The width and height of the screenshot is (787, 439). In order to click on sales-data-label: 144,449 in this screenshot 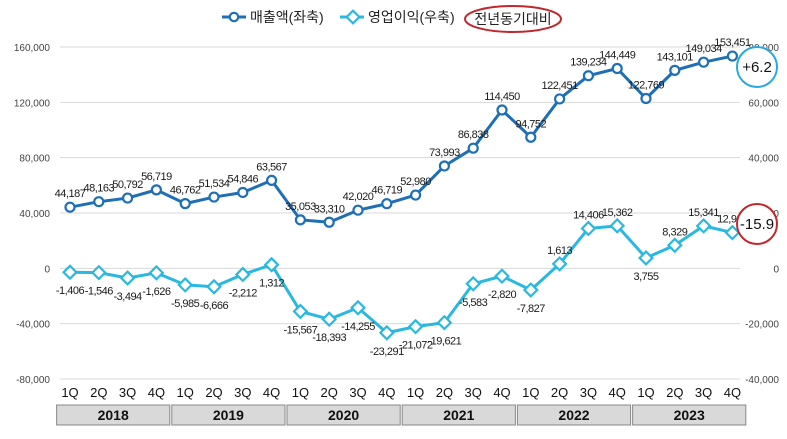, I will do `click(617, 56)`.